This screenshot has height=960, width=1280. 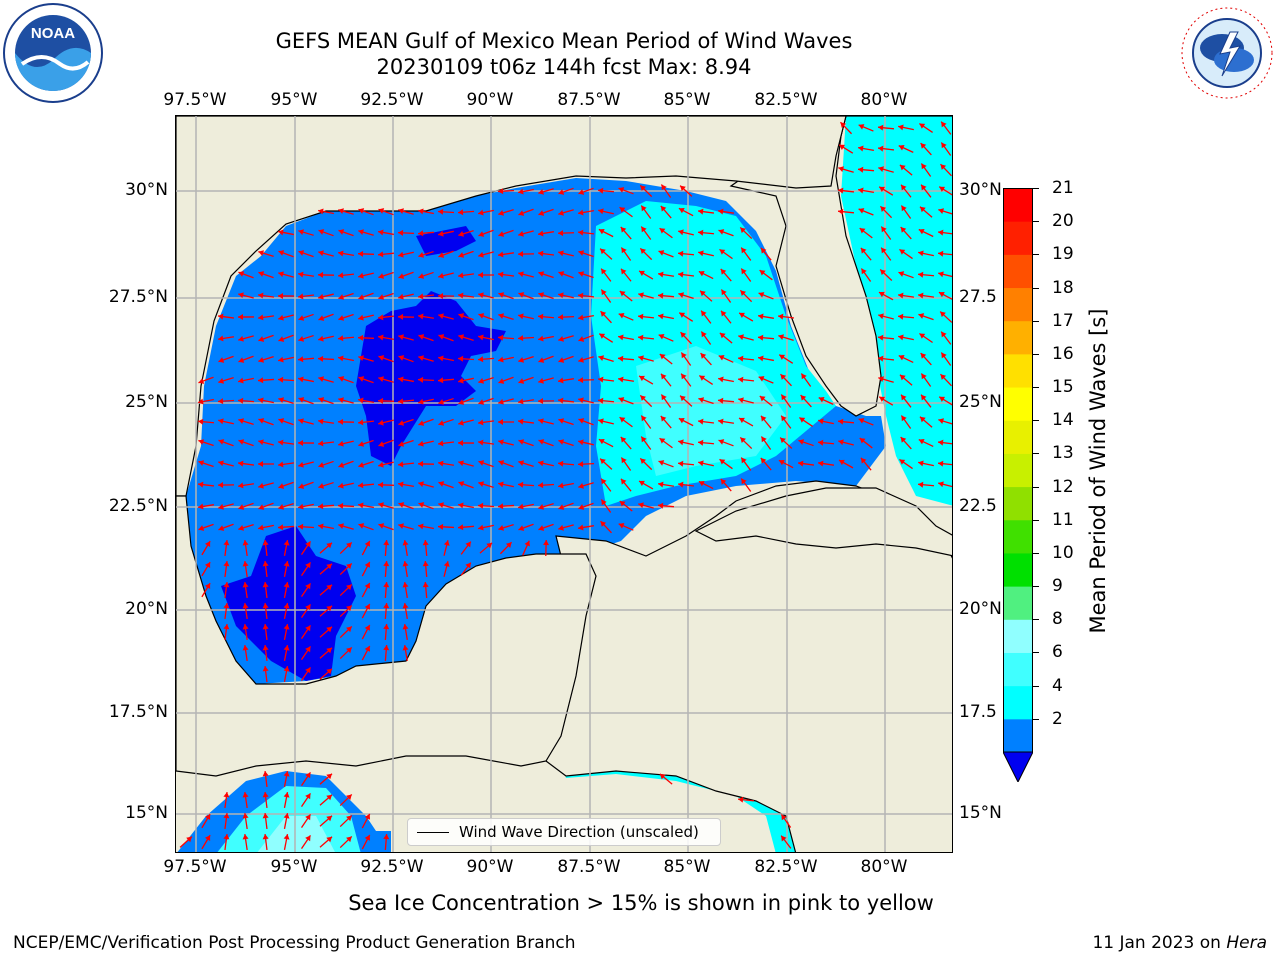 I want to click on colorbar-tick-label: 12, so click(x=1063, y=486).